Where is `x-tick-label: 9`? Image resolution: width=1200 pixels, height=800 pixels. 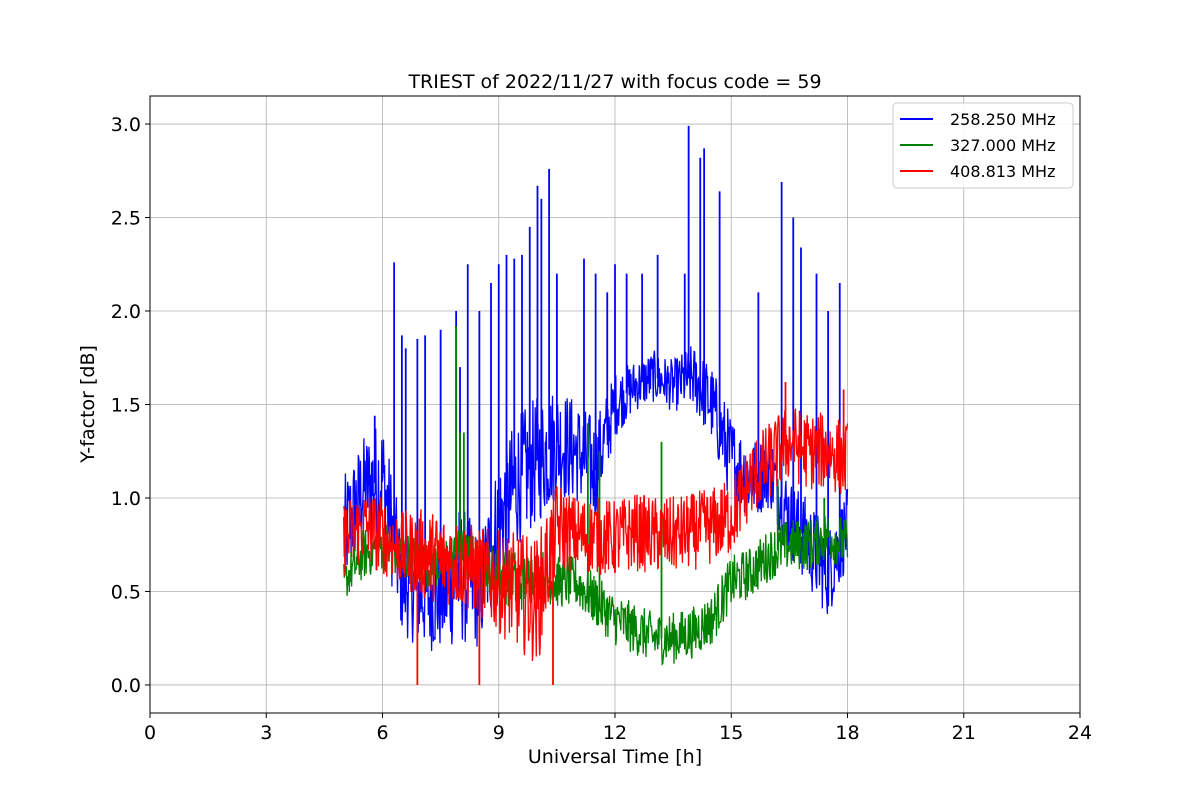 x-tick-label: 9 is located at coordinates (499, 733).